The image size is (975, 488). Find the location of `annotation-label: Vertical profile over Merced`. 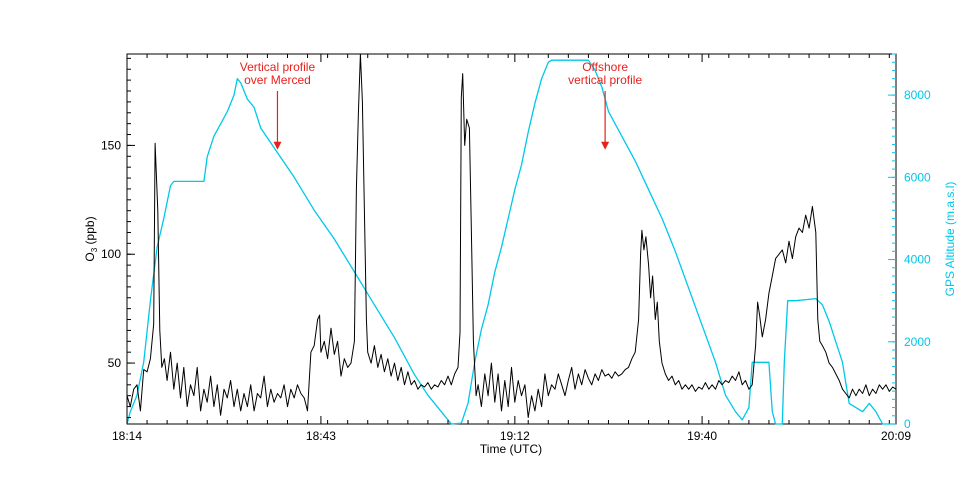

annotation-label: Vertical profile over Merced is located at coordinates (278, 73).